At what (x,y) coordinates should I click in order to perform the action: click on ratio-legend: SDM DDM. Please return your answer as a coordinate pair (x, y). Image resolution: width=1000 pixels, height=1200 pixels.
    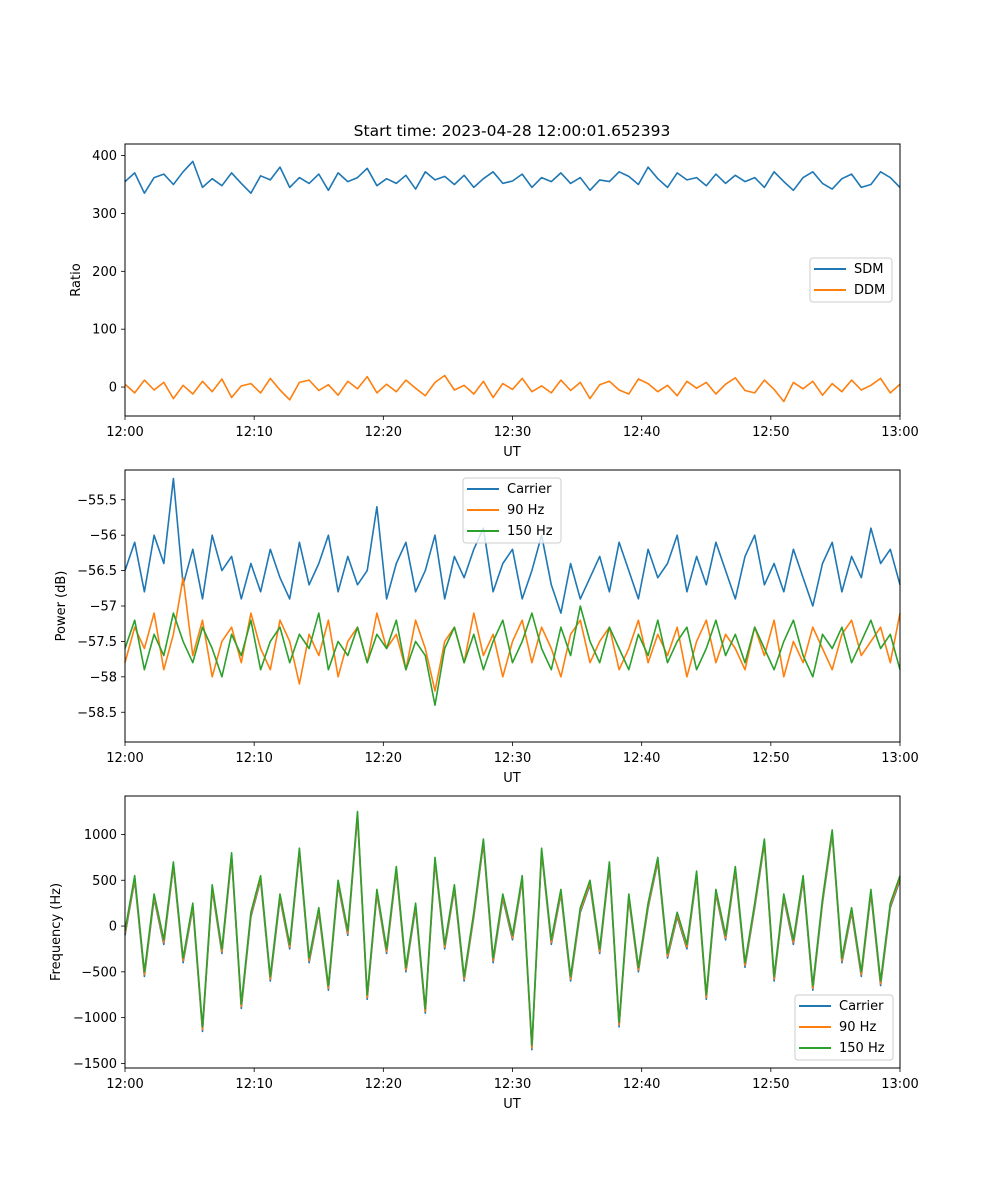
    Looking at the image, I should click on (851, 280).